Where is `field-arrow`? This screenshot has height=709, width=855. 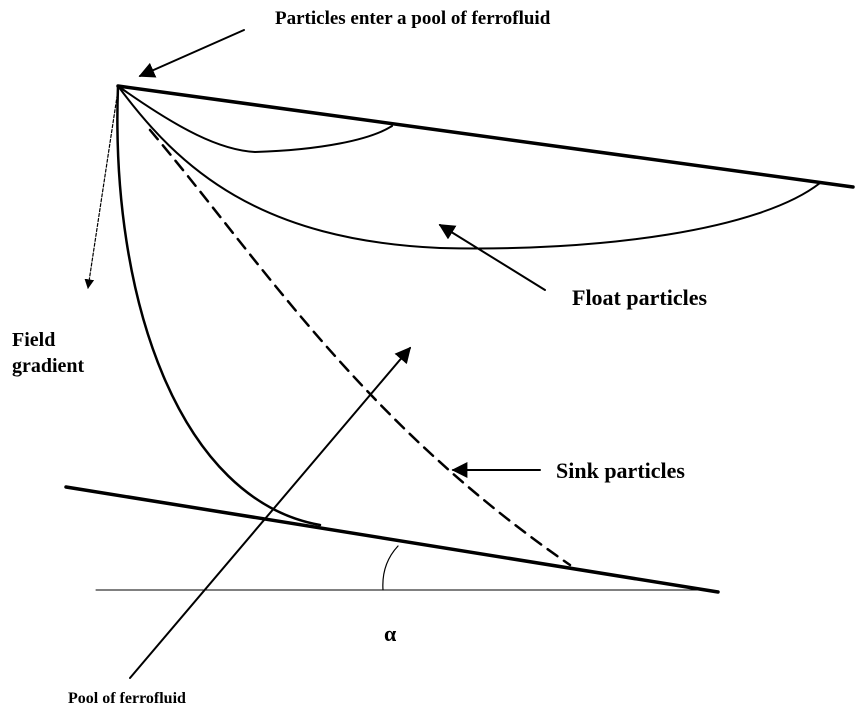 field-arrow is located at coordinates (101, 189).